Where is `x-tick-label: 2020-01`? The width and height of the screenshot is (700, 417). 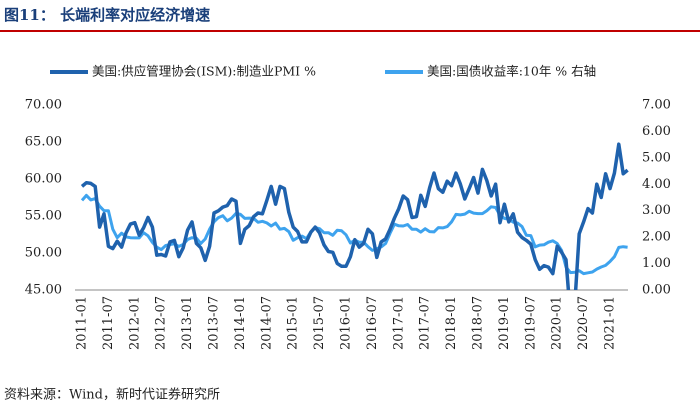
x-tick-label: 2020-01 is located at coordinates (557, 323).